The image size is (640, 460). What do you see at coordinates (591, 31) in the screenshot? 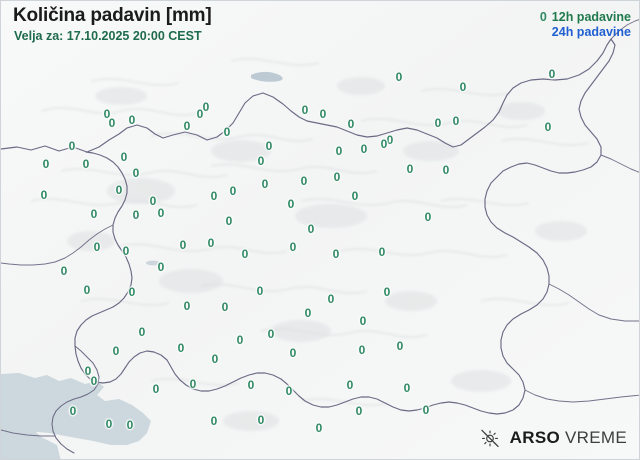
I see `legend-label-24h: 24h padavine` at bounding box center [591, 31].